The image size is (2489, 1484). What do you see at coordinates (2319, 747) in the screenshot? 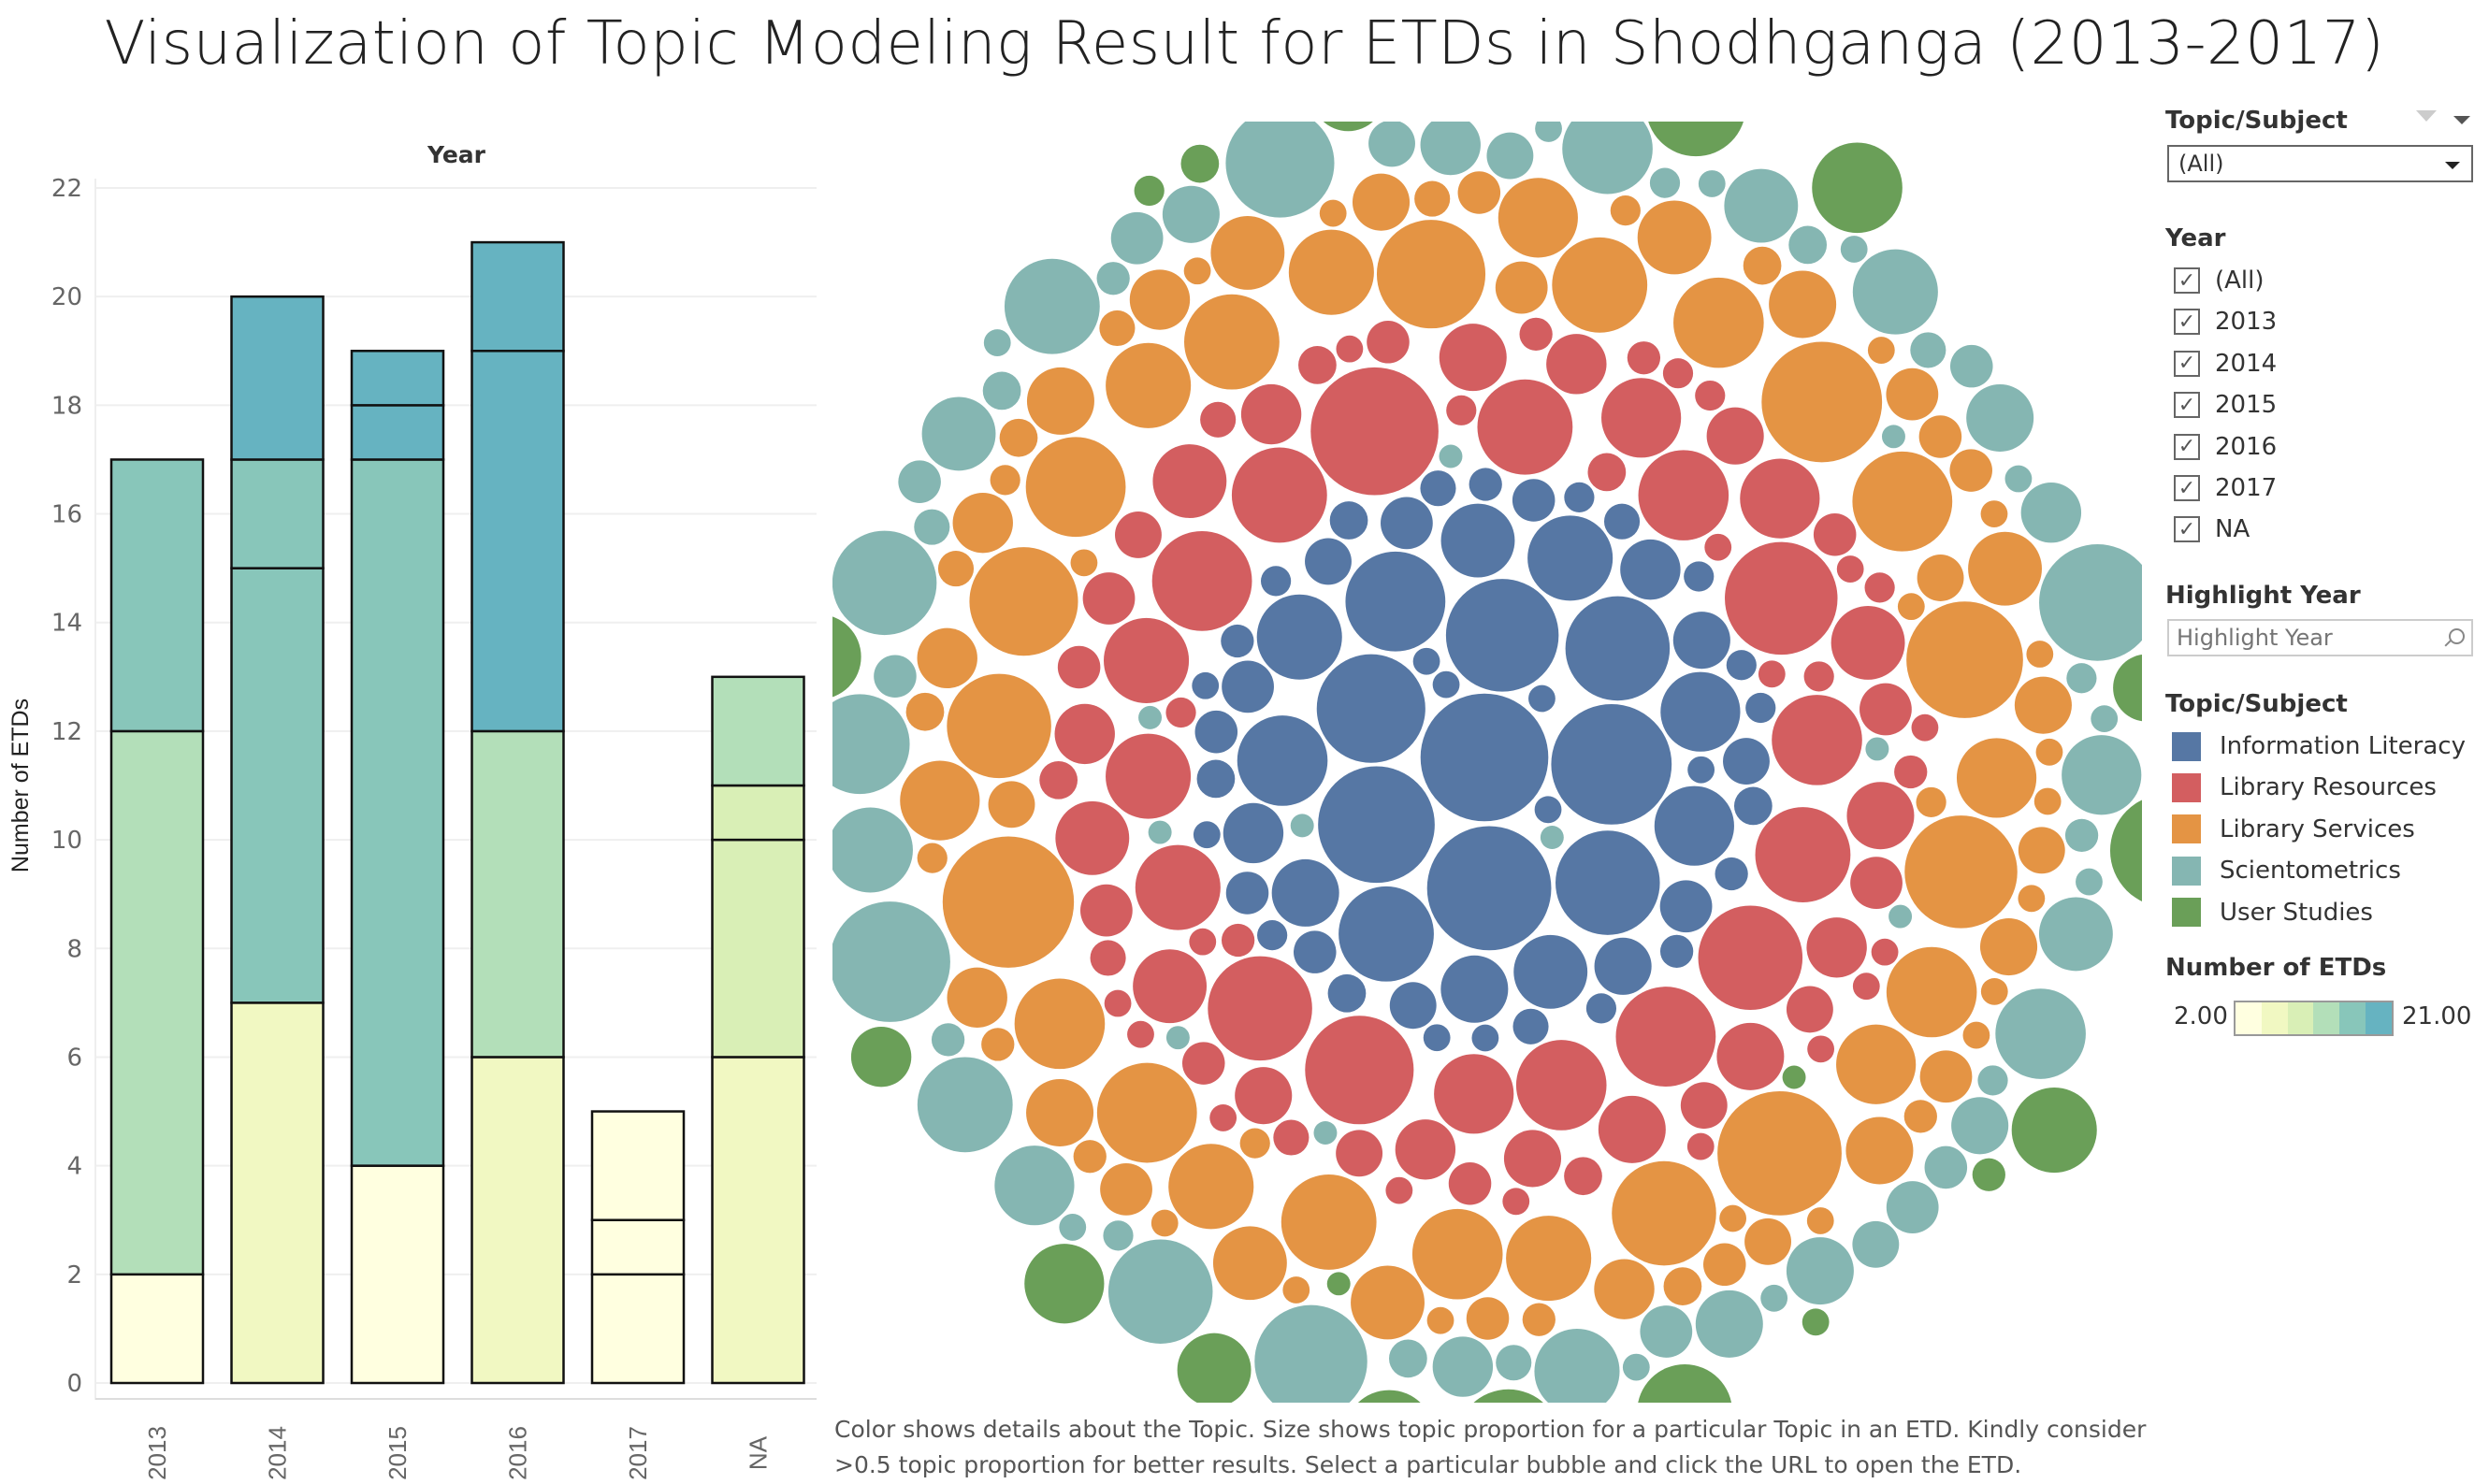
I see `legend-item: Information Literacy` at bounding box center [2319, 747].